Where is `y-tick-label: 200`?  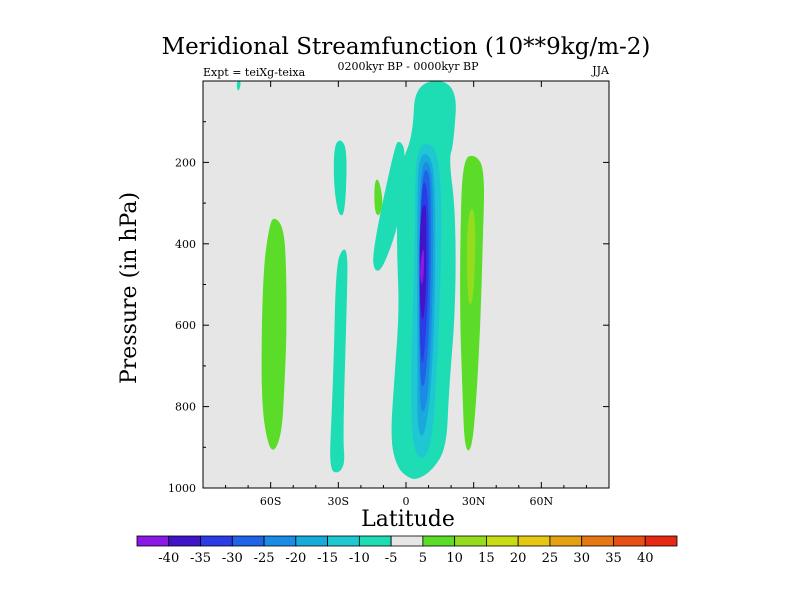
y-tick-label: 200 is located at coordinates (185, 162).